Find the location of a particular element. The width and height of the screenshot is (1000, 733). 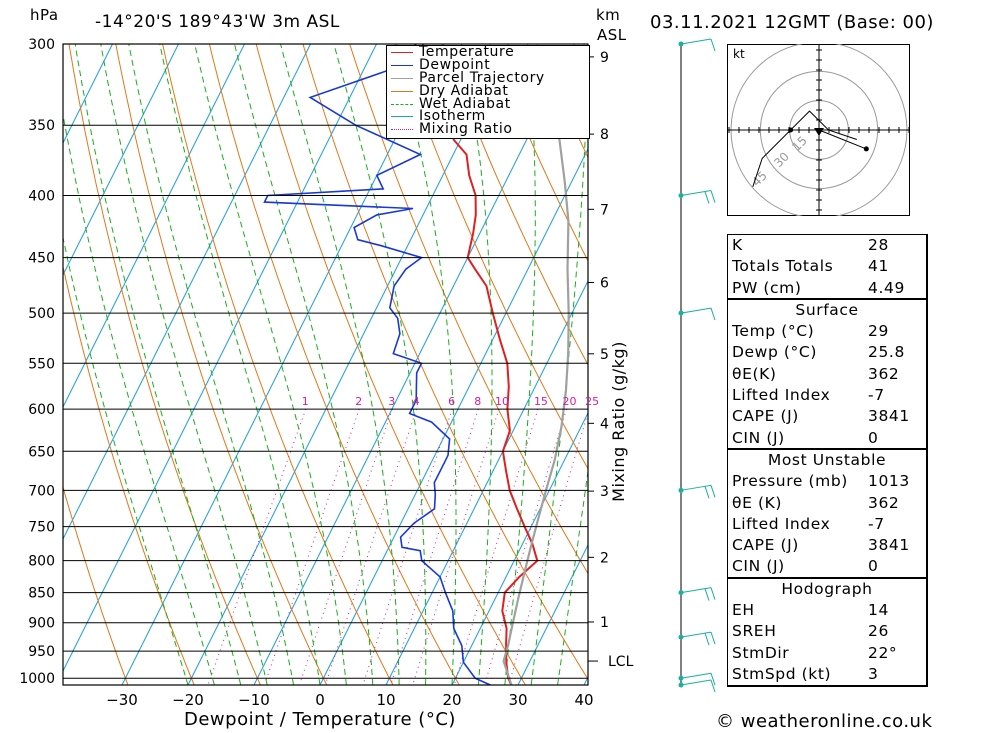

indices-group: K 28 Totals Totals 41 PW (cm) 4.49 is located at coordinates (827, 267).